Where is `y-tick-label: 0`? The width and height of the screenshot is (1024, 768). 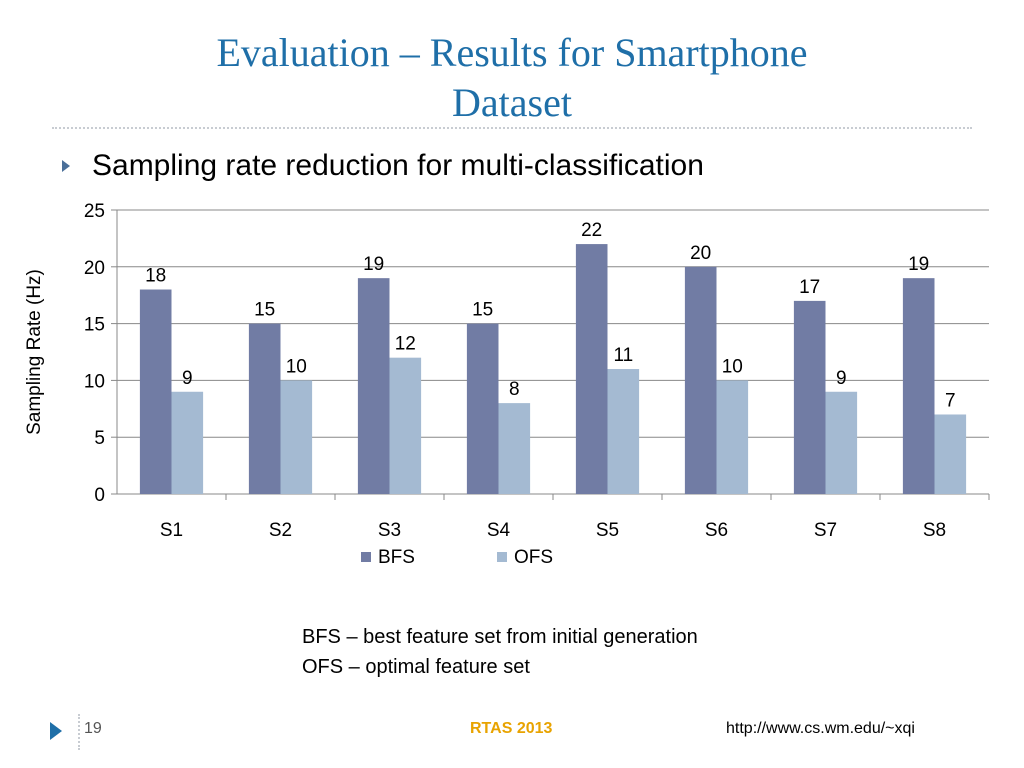 y-tick-label: 0 is located at coordinates (99, 495).